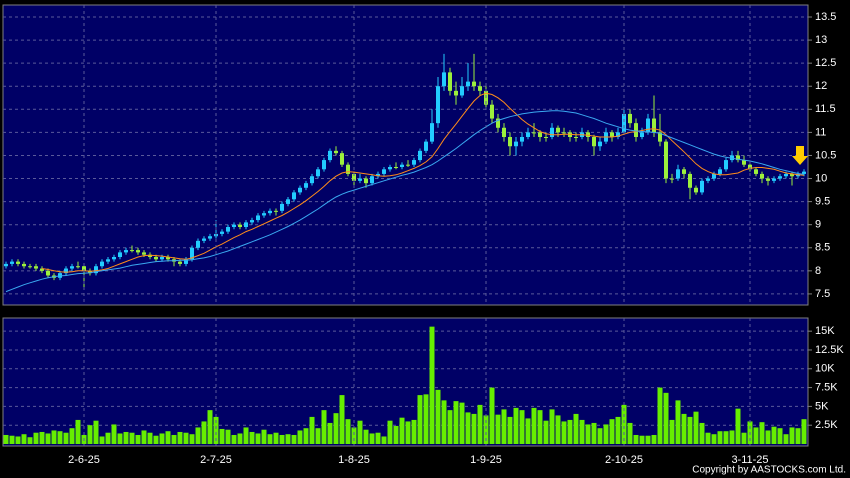  What do you see at coordinates (829, 350) in the screenshot?
I see `y-tick-label: 12.5K` at bounding box center [829, 350].